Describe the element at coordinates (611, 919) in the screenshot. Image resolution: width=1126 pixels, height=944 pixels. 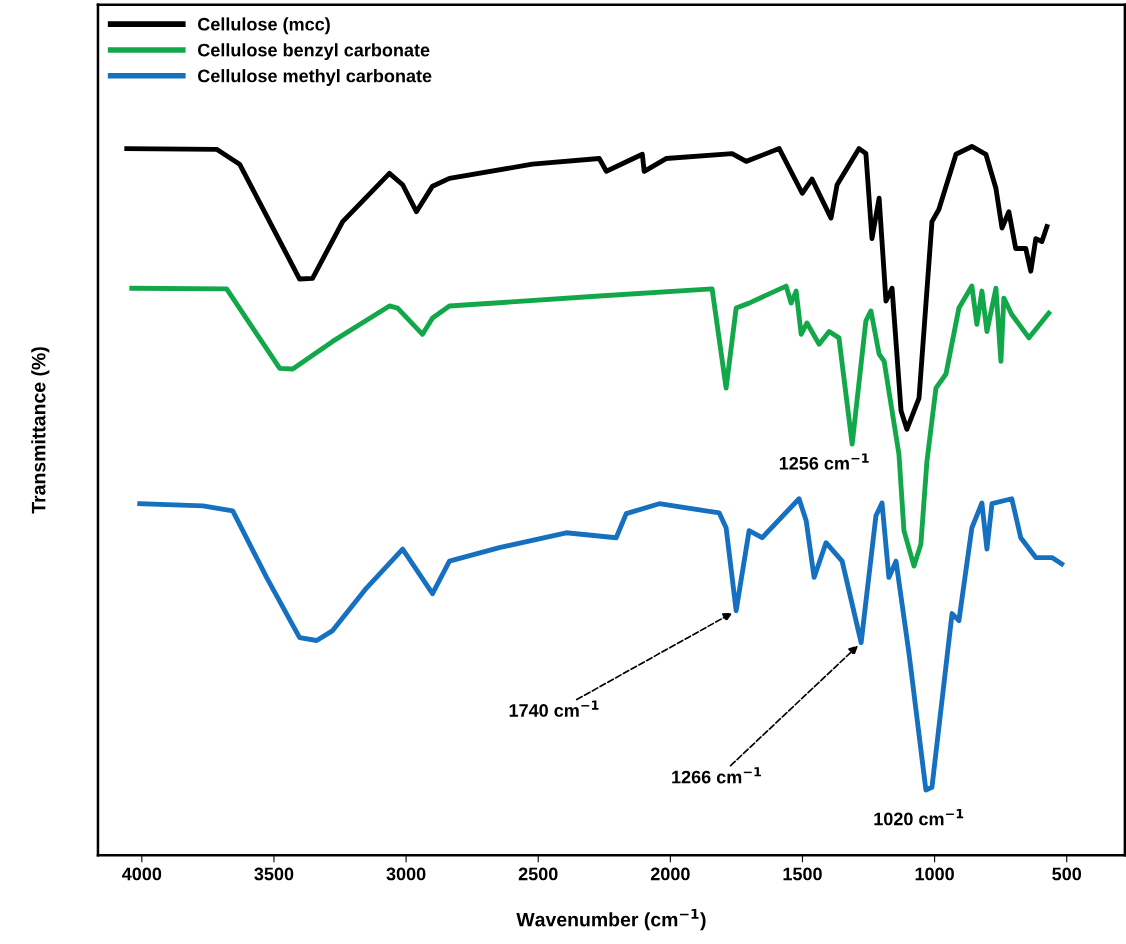
I see `x-axis-title: Wavenumber (cm$^{−1}$)` at that location.